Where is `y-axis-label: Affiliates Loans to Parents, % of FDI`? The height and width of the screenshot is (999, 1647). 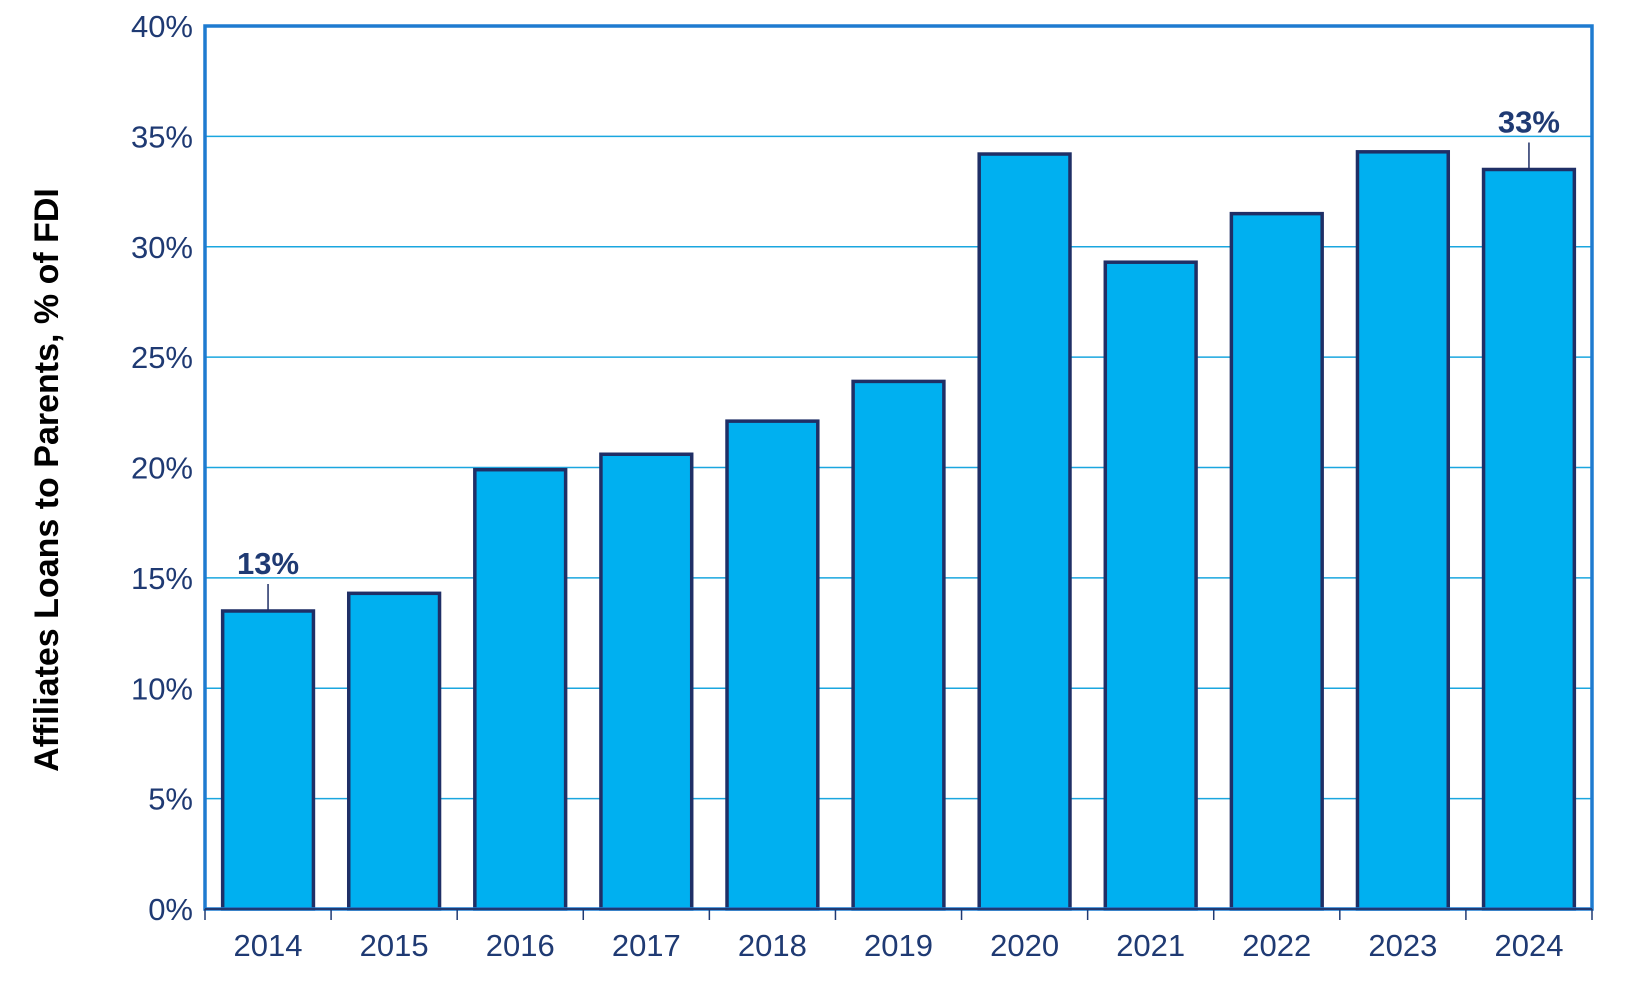
y-axis-label: Affiliates Loans to Parents, % of FDI is located at coordinates (47, 480).